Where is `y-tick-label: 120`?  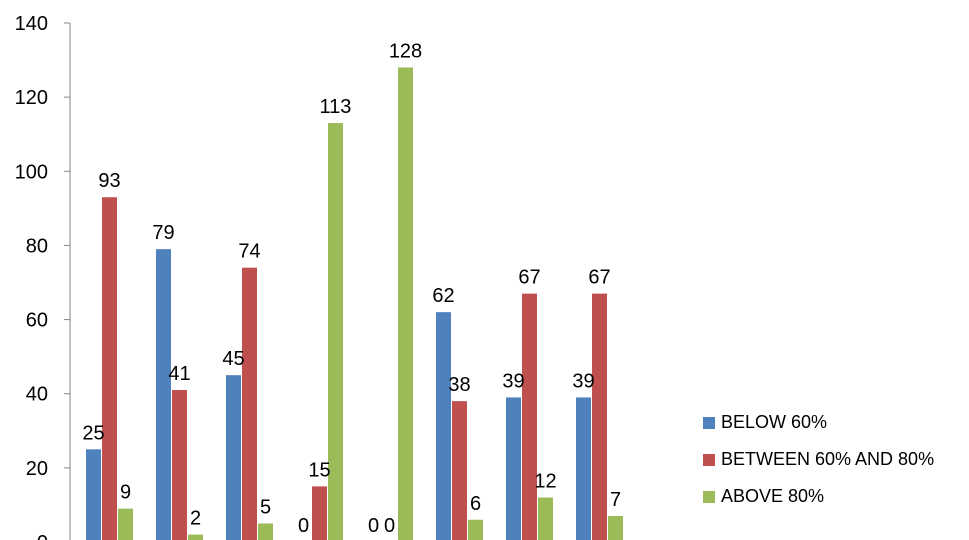 y-tick-label: 120 is located at coordinates (31, 98).